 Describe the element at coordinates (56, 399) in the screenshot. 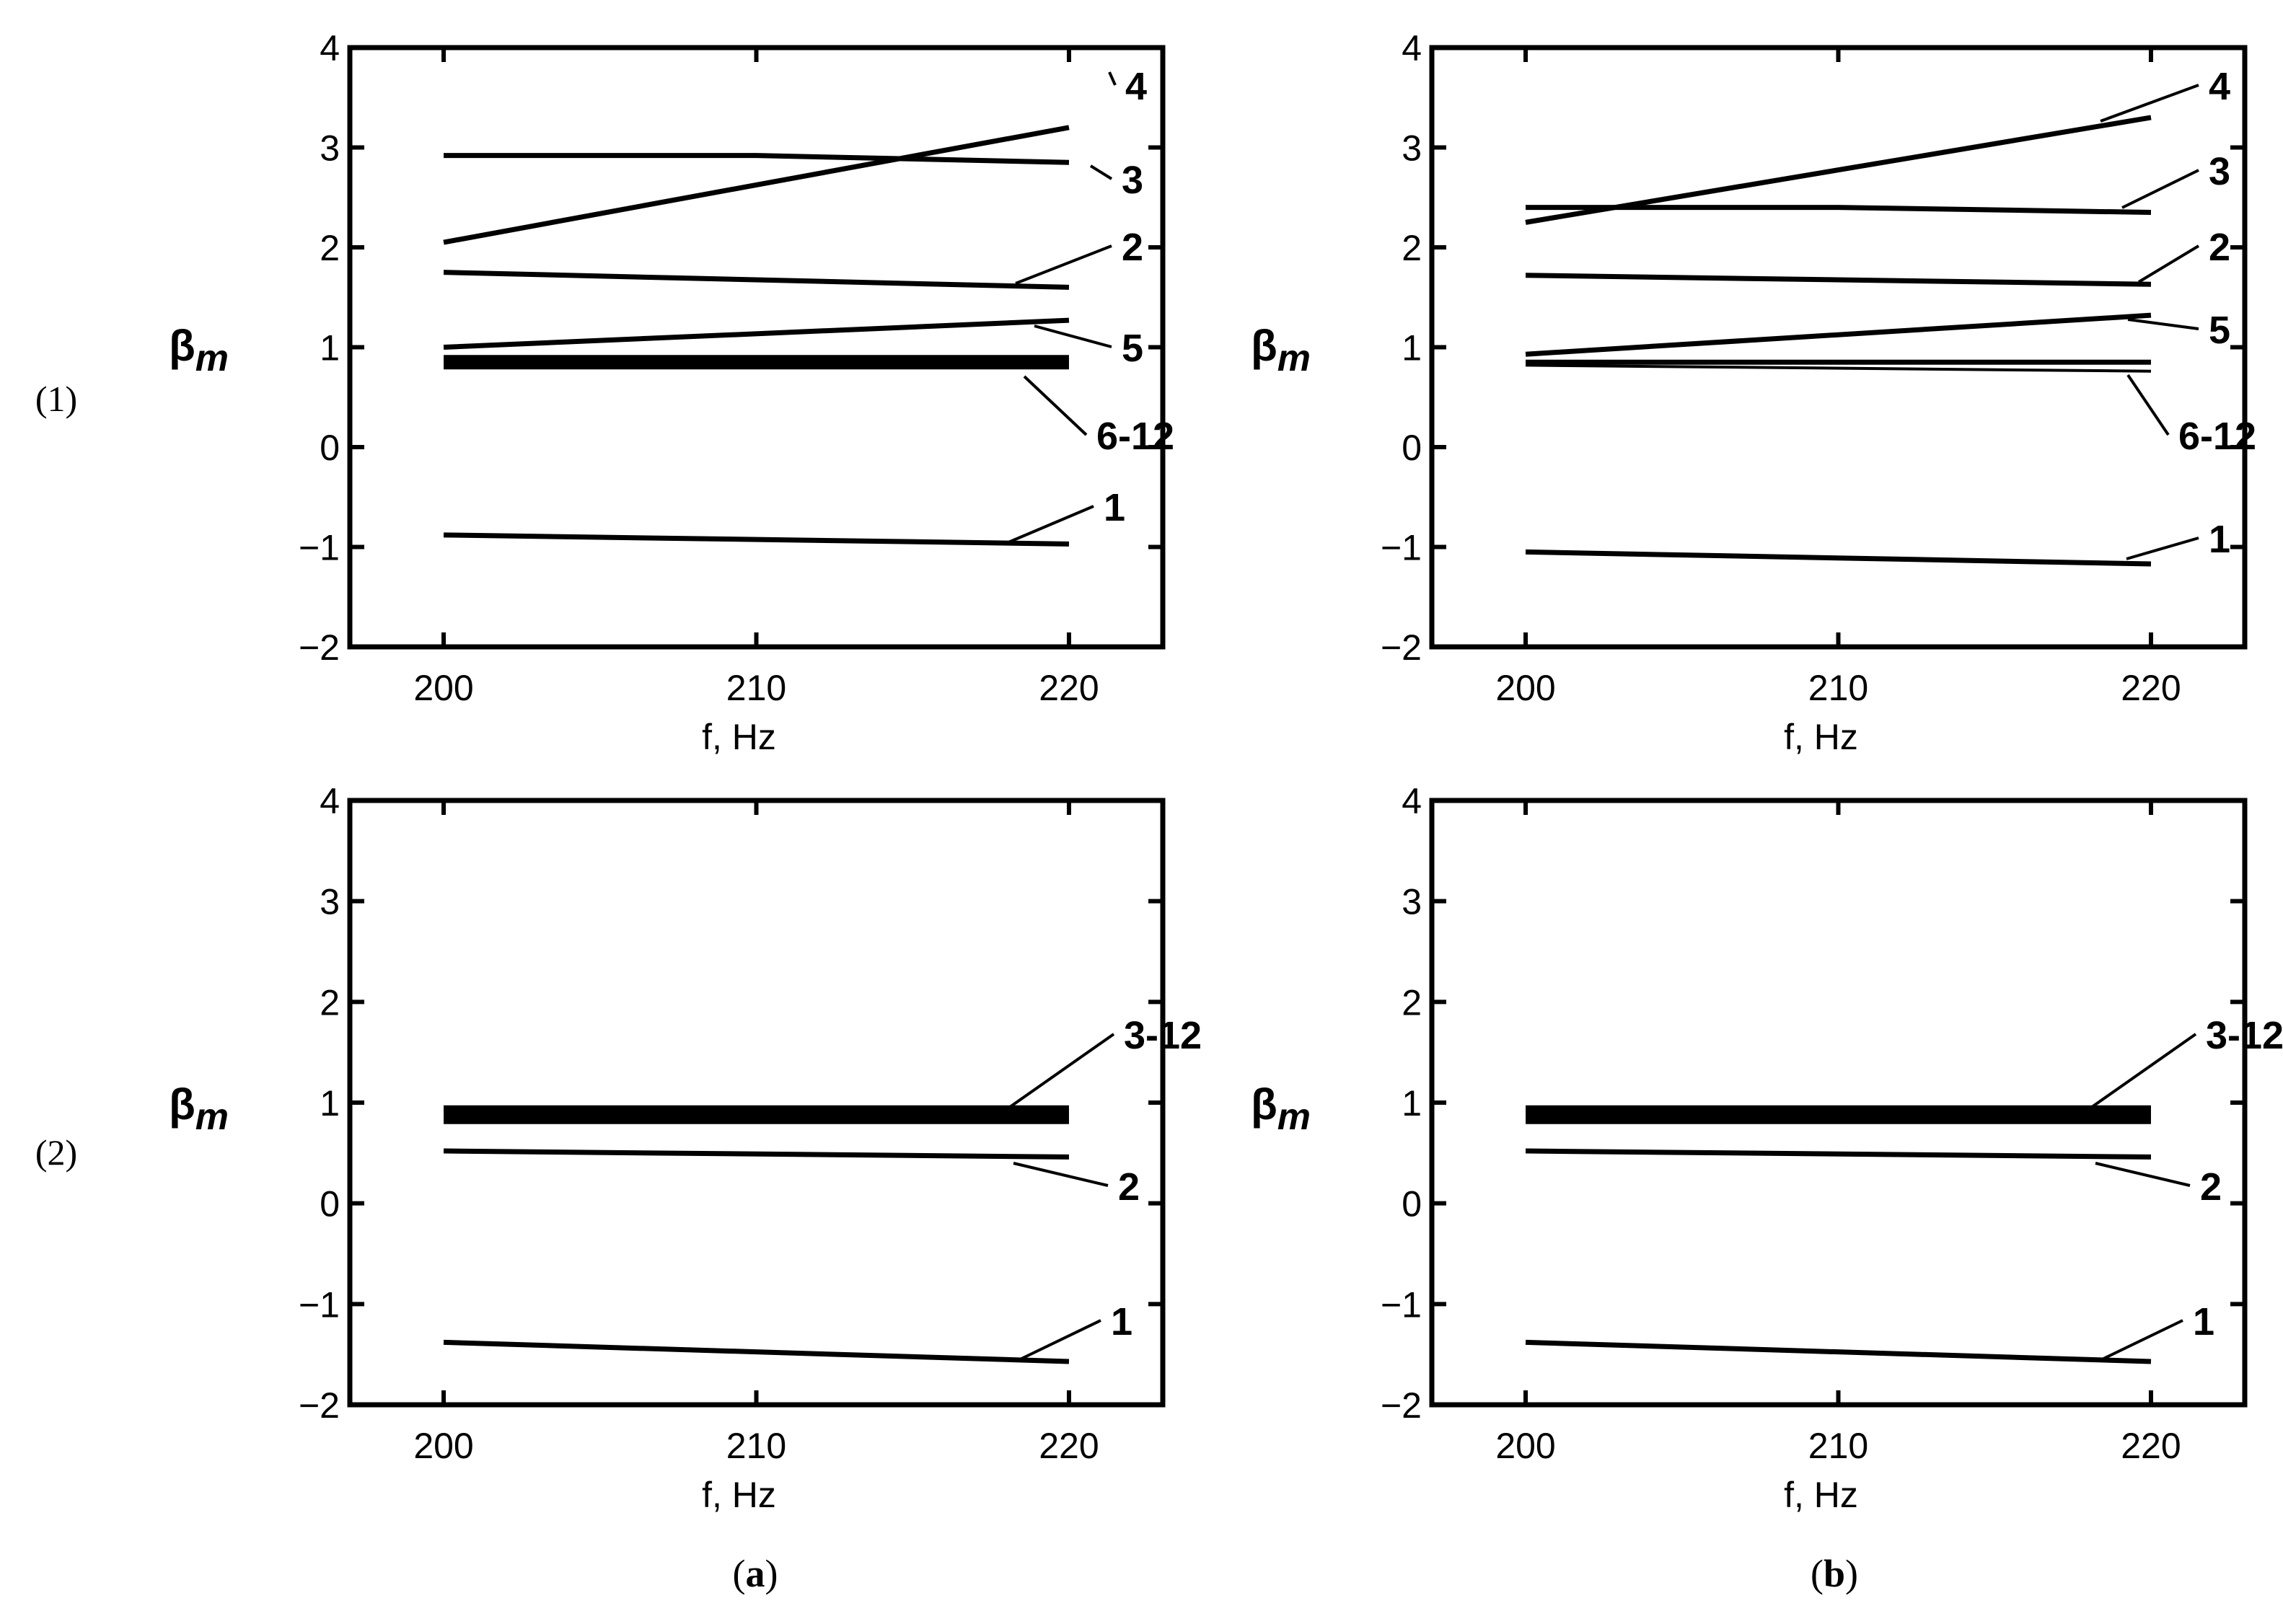

I see `row-label-1: (1)` at that location.